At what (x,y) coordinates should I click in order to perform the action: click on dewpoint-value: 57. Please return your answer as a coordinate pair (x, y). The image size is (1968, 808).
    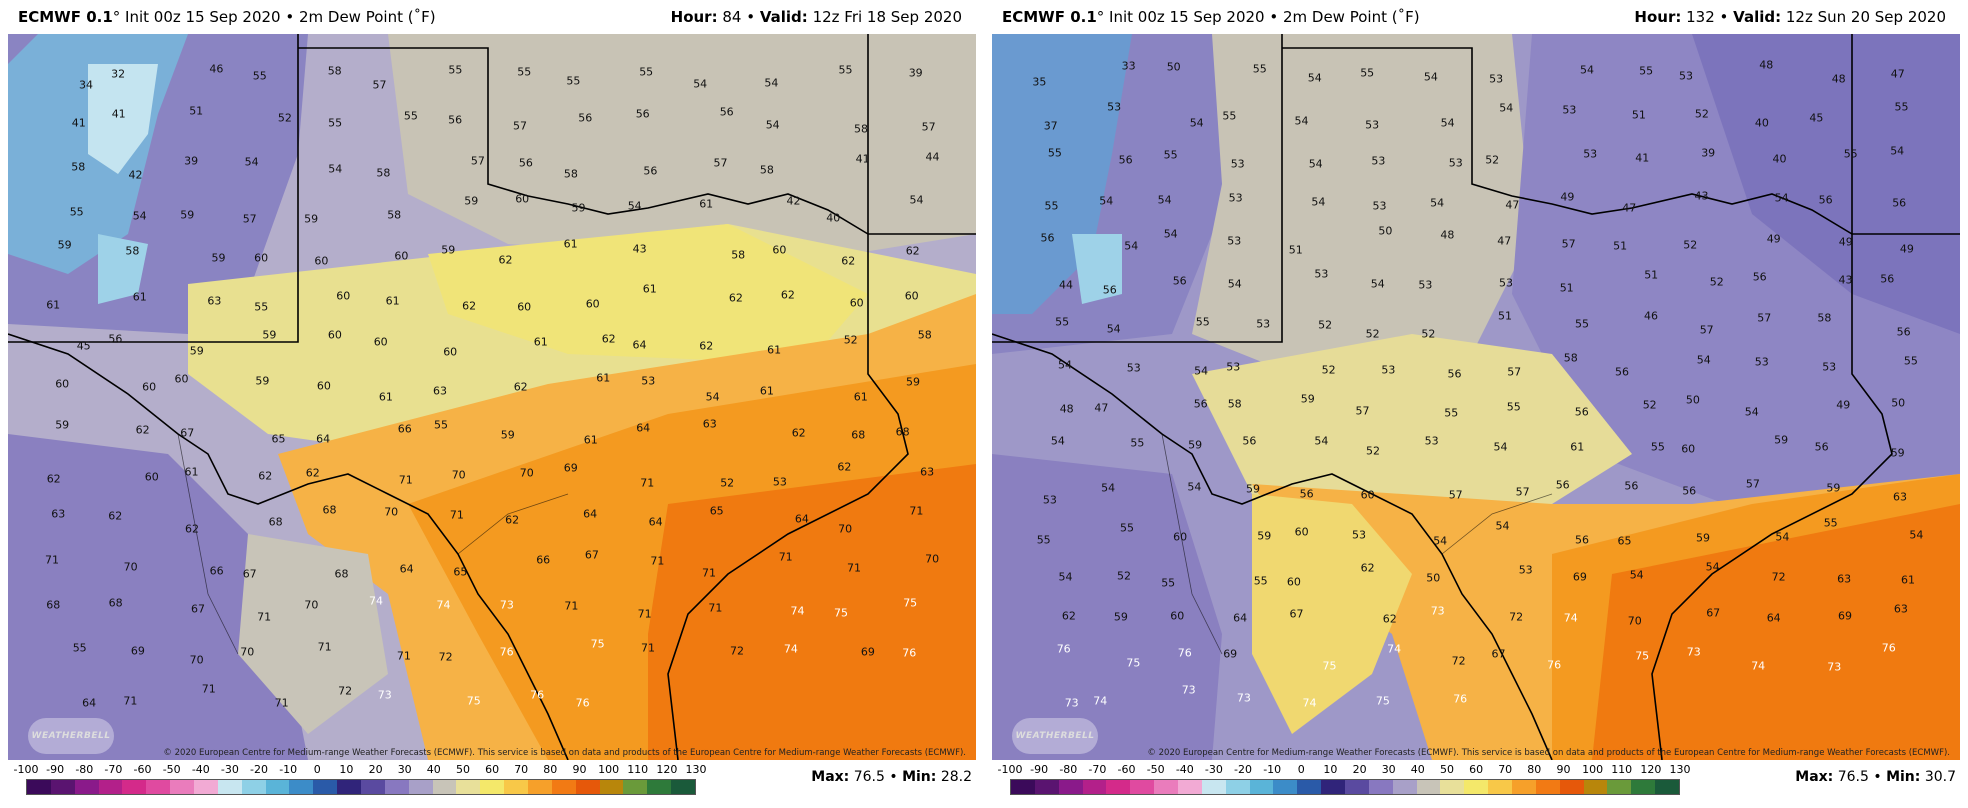
    Looking at the image, I should click on (1752, 484).